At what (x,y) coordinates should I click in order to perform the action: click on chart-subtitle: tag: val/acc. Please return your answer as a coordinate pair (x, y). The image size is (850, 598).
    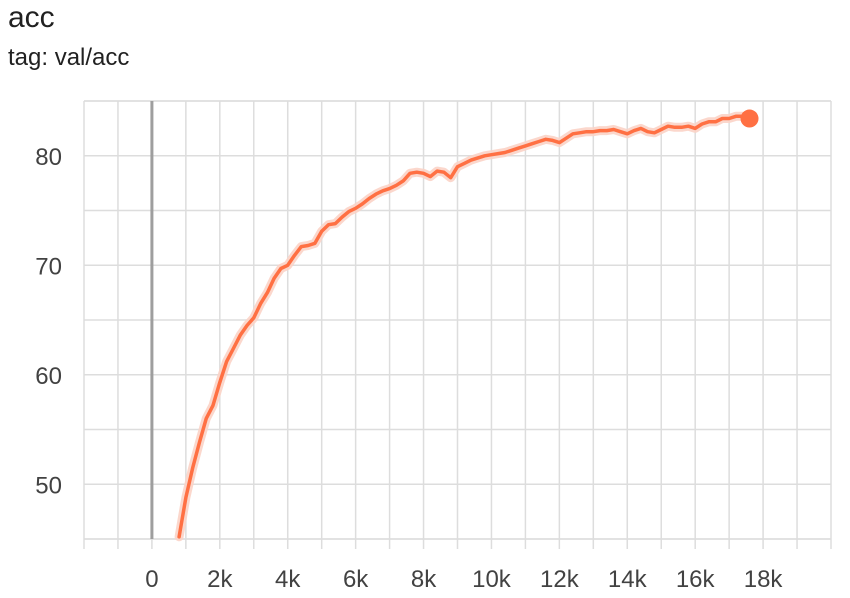
    Looking at the image, I should click on (69, 57).